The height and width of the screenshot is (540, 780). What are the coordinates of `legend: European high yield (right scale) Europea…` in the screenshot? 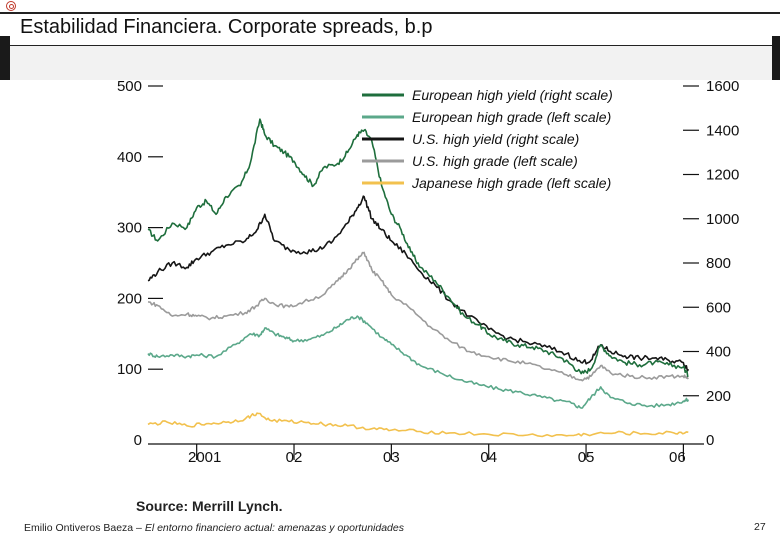 It's located at (487, 139).